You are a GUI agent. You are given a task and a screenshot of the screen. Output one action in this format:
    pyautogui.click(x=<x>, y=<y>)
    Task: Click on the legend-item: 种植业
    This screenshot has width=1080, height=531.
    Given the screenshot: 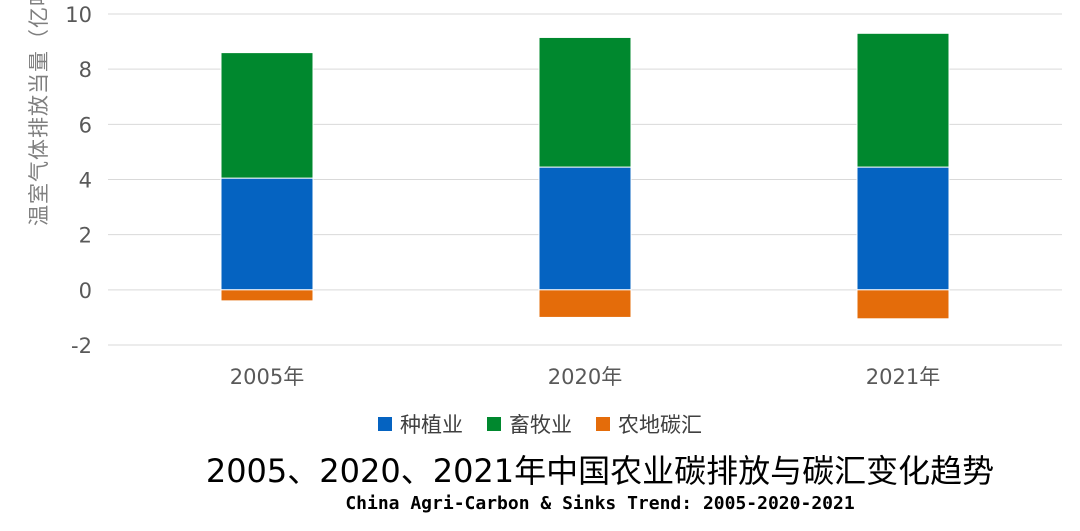 What is the action you would take?
    pyautogui.click(x=420, y=424)
    